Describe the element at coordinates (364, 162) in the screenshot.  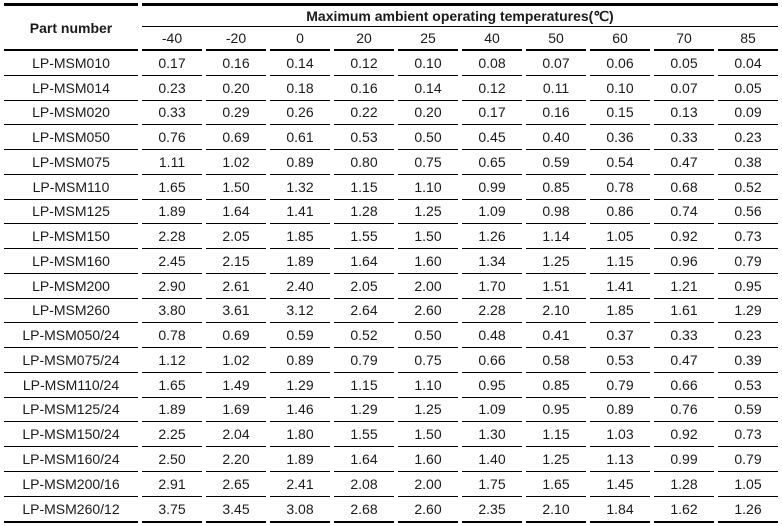
I see `value-cell: 0.80` at that location.